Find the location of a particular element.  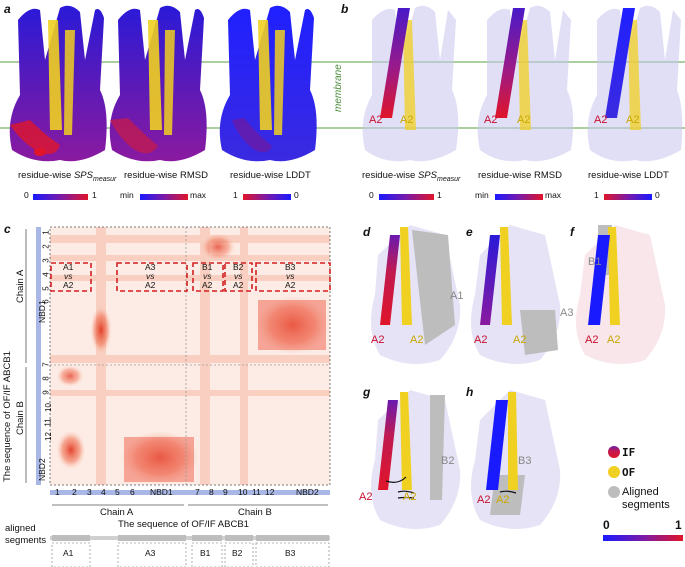

label-d-a1: A1 is located at coordinates (457, 296).